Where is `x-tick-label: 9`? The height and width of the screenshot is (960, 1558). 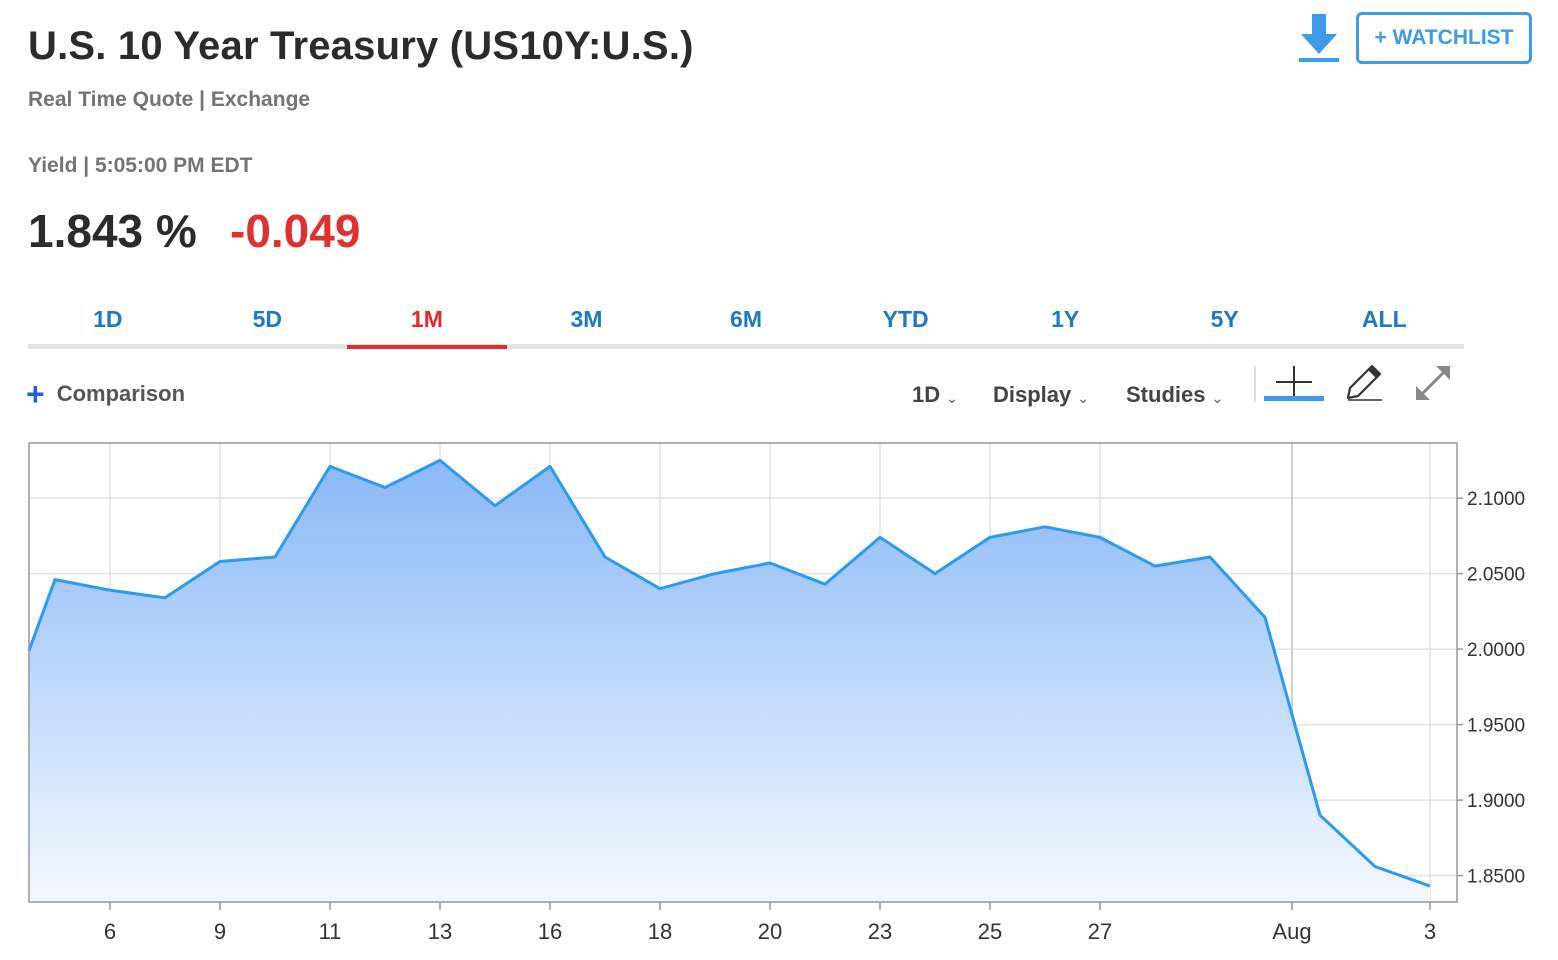
x-tick-label: 9 is located at coordinates (220, 931).